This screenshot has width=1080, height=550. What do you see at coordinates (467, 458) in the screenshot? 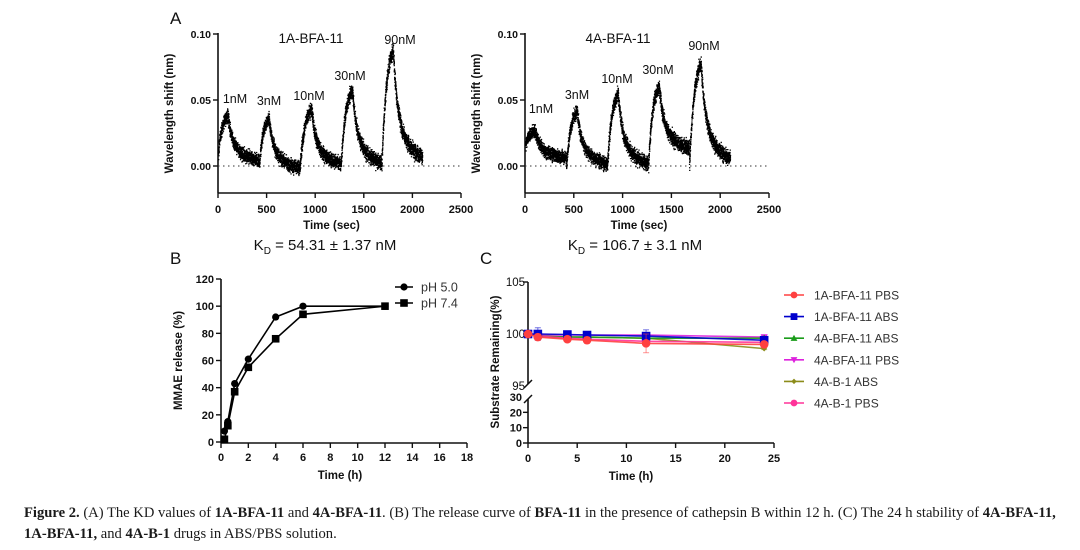
I see `x-tick-label: 18` at bounding box center [467, 458].